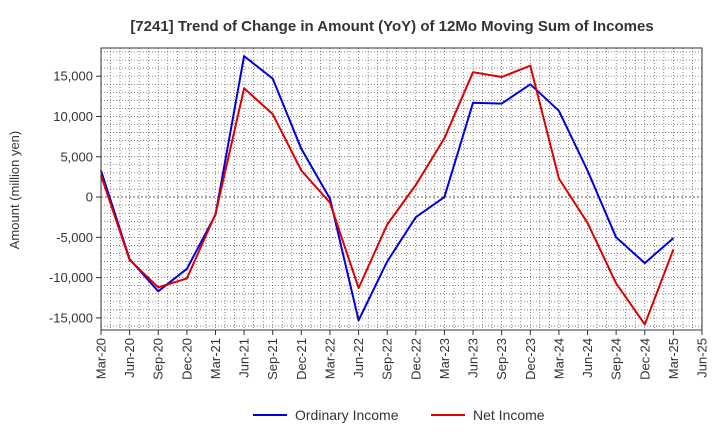 The height and width of the screenshot is (440, 720). What do you see at coordinates (558, 358) in the screenshot?
I see `x-tick-label: Mar-24` at bounding box center [558, 358].